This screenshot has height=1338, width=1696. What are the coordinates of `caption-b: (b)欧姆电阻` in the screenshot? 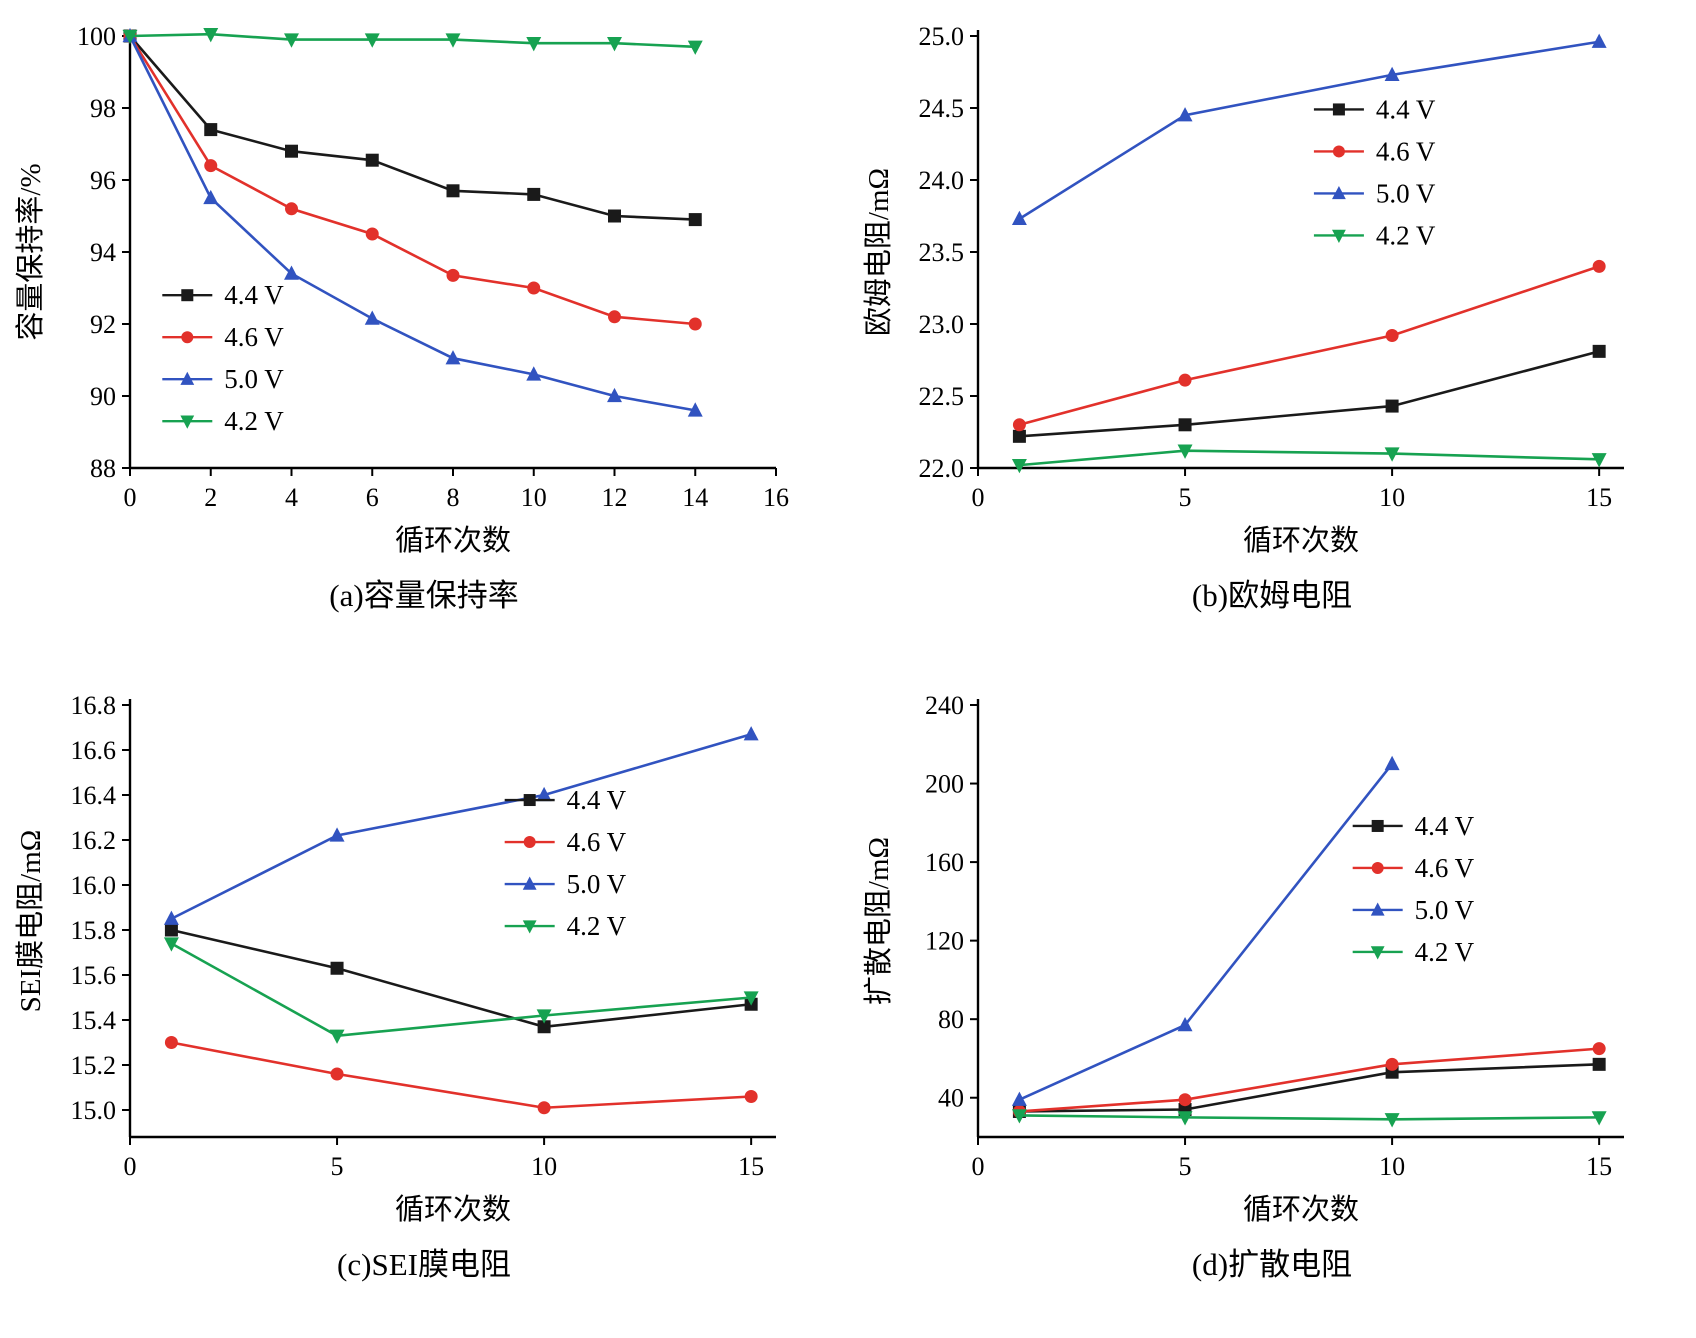 It's located at (1272, 595).